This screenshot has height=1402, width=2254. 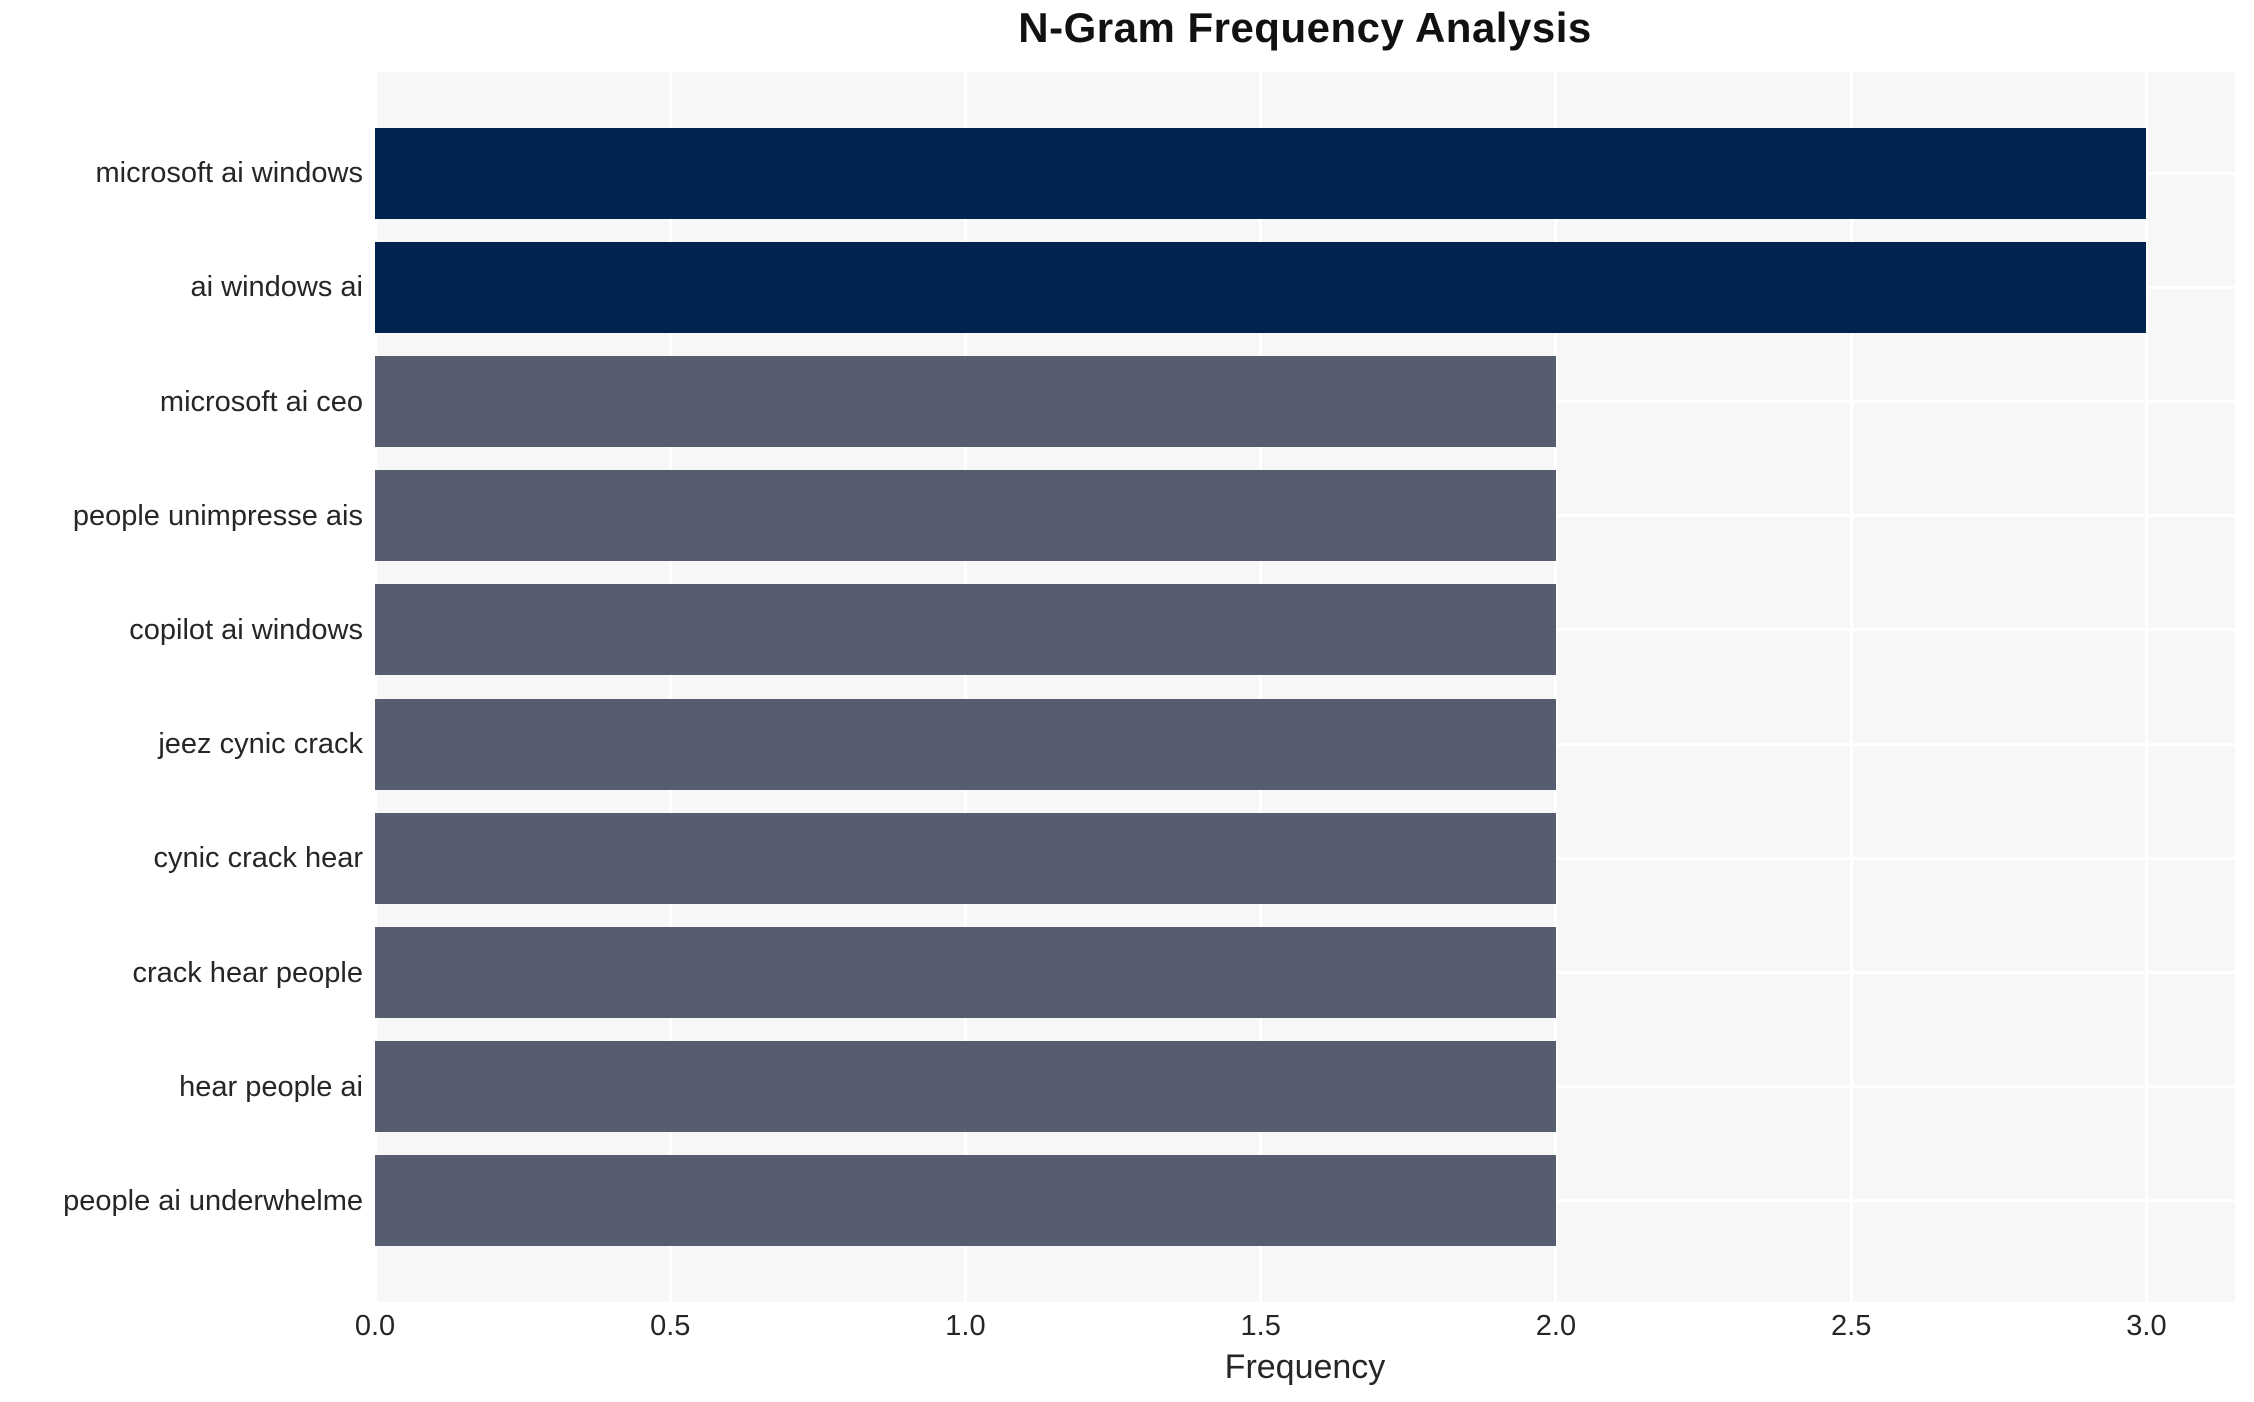 What do you see at coordinates (247, 972) in the screenshot?
I see `y-axis-label: crack hear people` at bounding box center [247, 972].